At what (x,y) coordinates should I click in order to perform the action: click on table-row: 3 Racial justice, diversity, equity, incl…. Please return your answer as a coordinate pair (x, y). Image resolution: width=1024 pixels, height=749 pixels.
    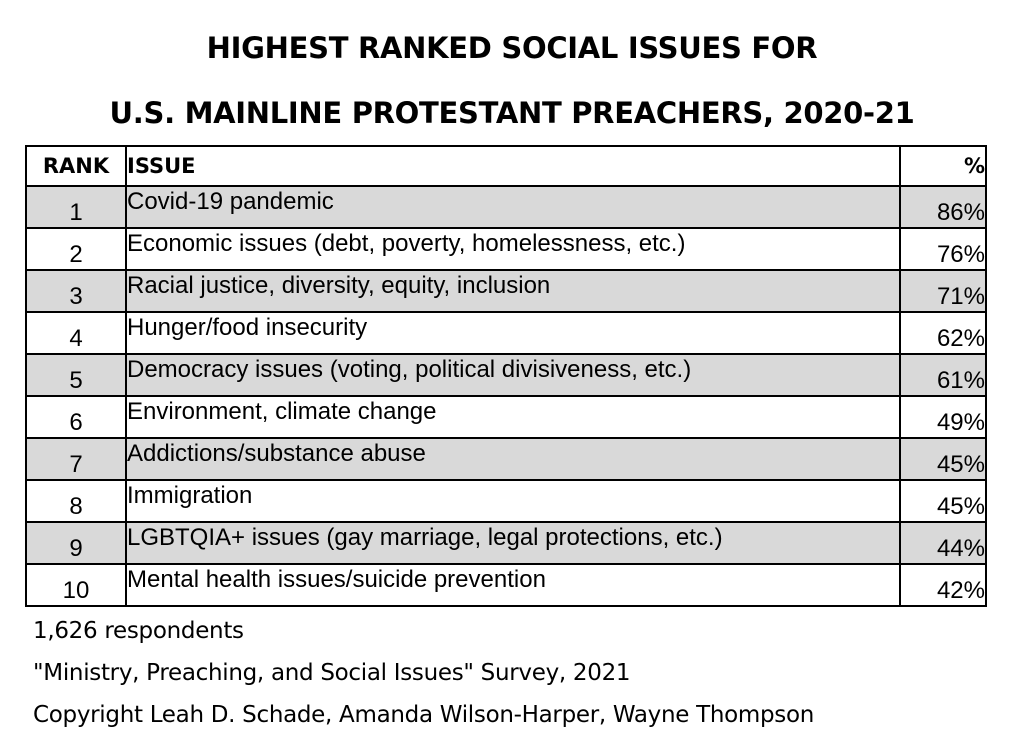
    Looking at the image, I should click on (506, 291).